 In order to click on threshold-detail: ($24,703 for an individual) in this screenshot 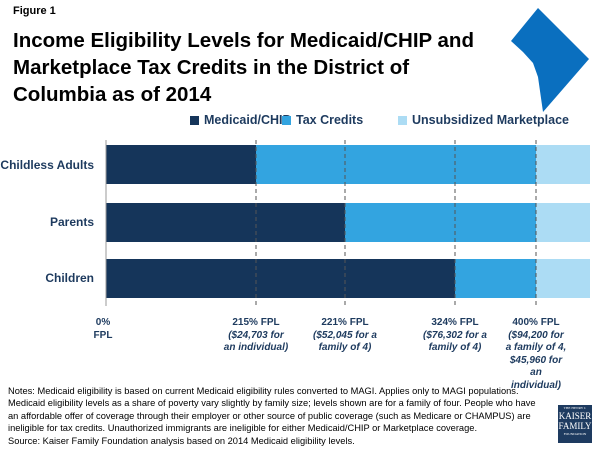, I will do `click(256, 341)`.